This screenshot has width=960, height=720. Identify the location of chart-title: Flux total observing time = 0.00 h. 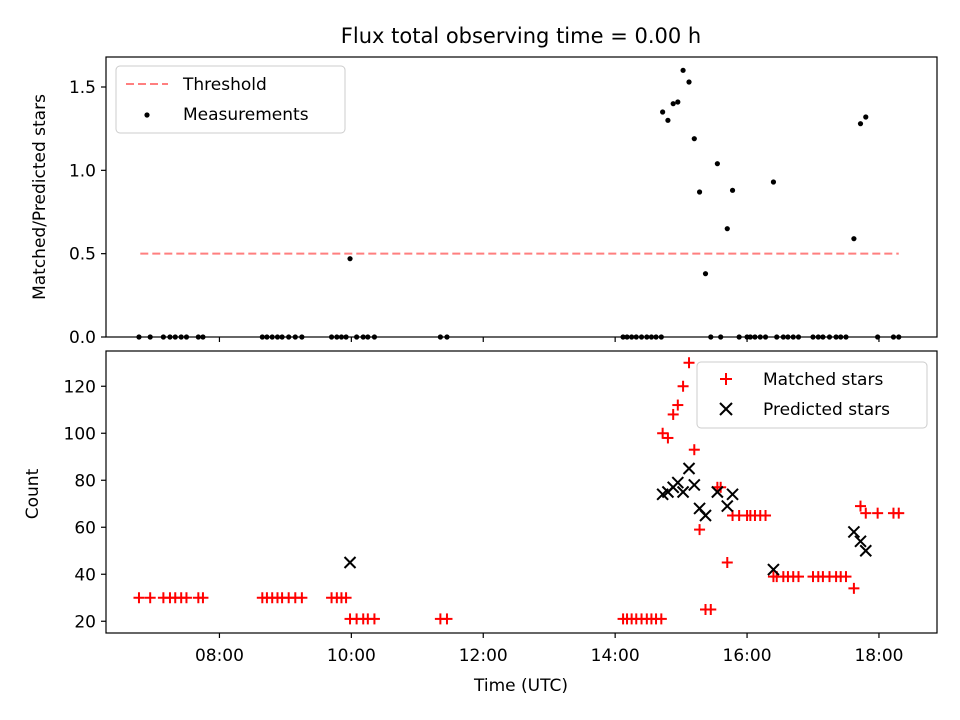
(521, 36).